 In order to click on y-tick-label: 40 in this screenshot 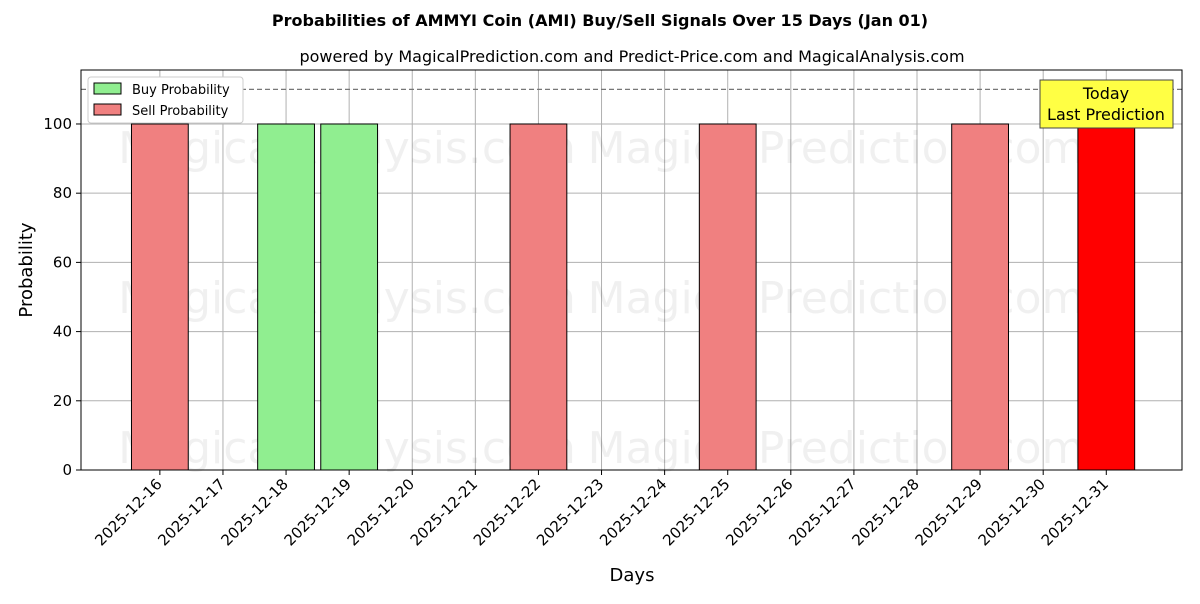, I will do `click(62, 332)`.